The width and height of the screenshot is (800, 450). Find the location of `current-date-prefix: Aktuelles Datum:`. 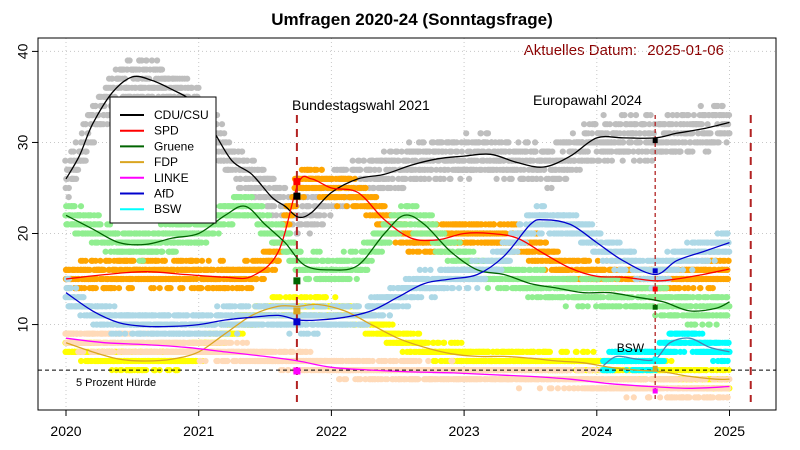

current-date-prefix: Aktuelles Datum: is located at coordinates (580, 50).